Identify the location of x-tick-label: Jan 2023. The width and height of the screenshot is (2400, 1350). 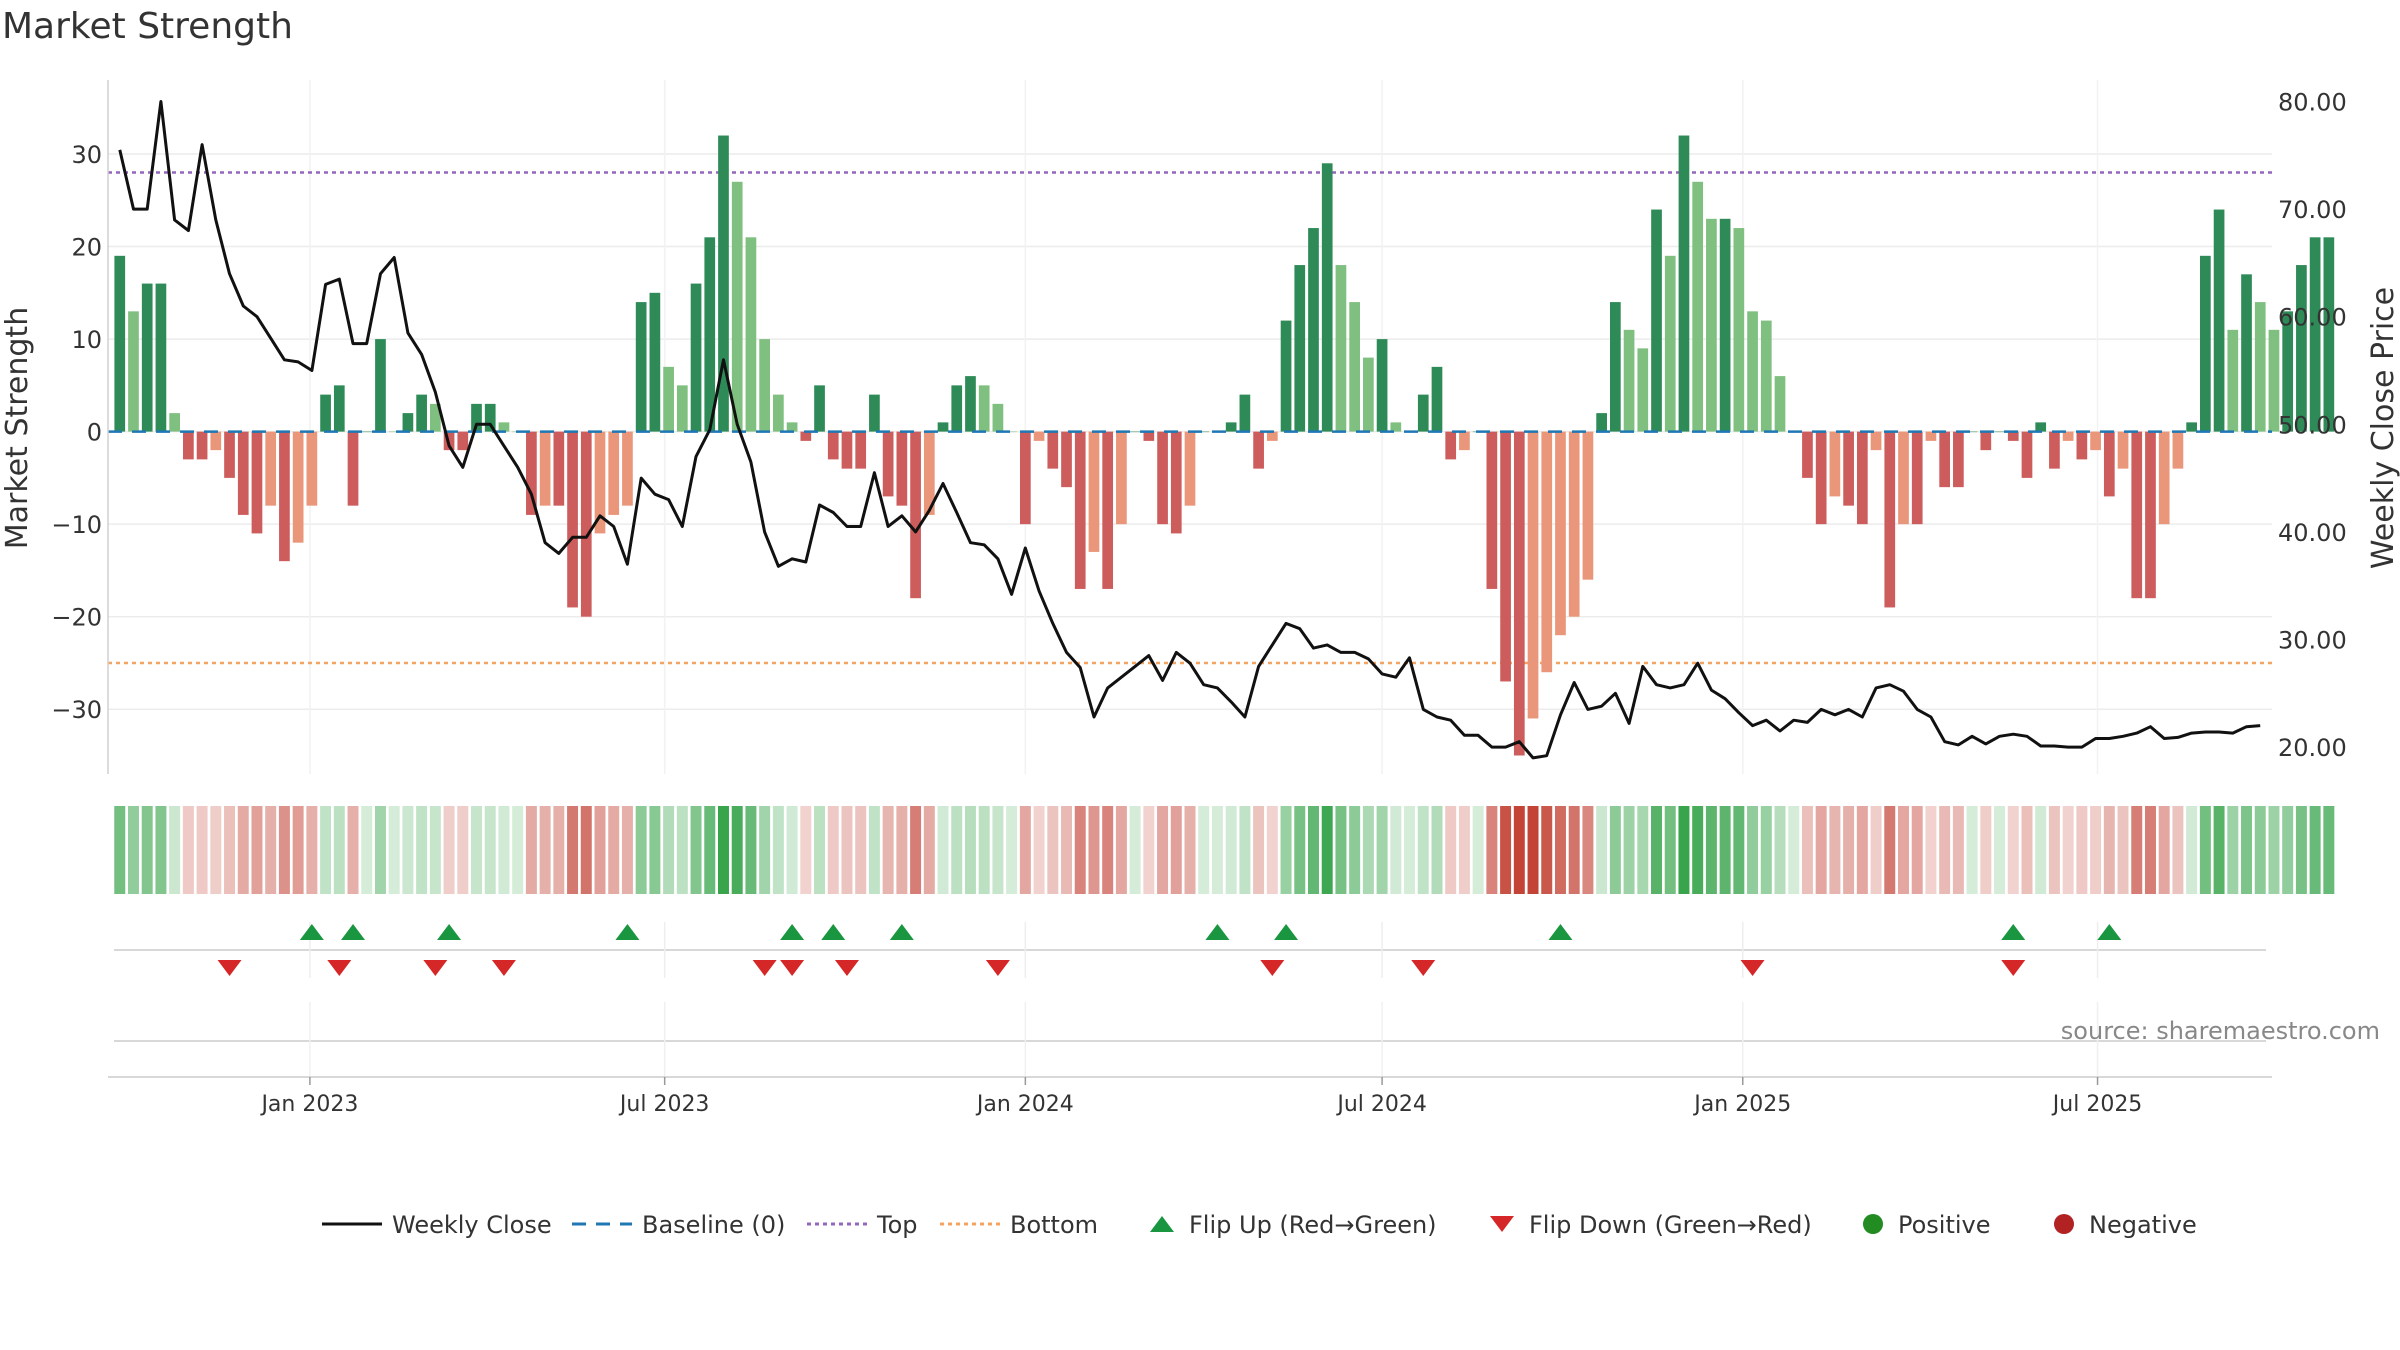
(308, 1104).